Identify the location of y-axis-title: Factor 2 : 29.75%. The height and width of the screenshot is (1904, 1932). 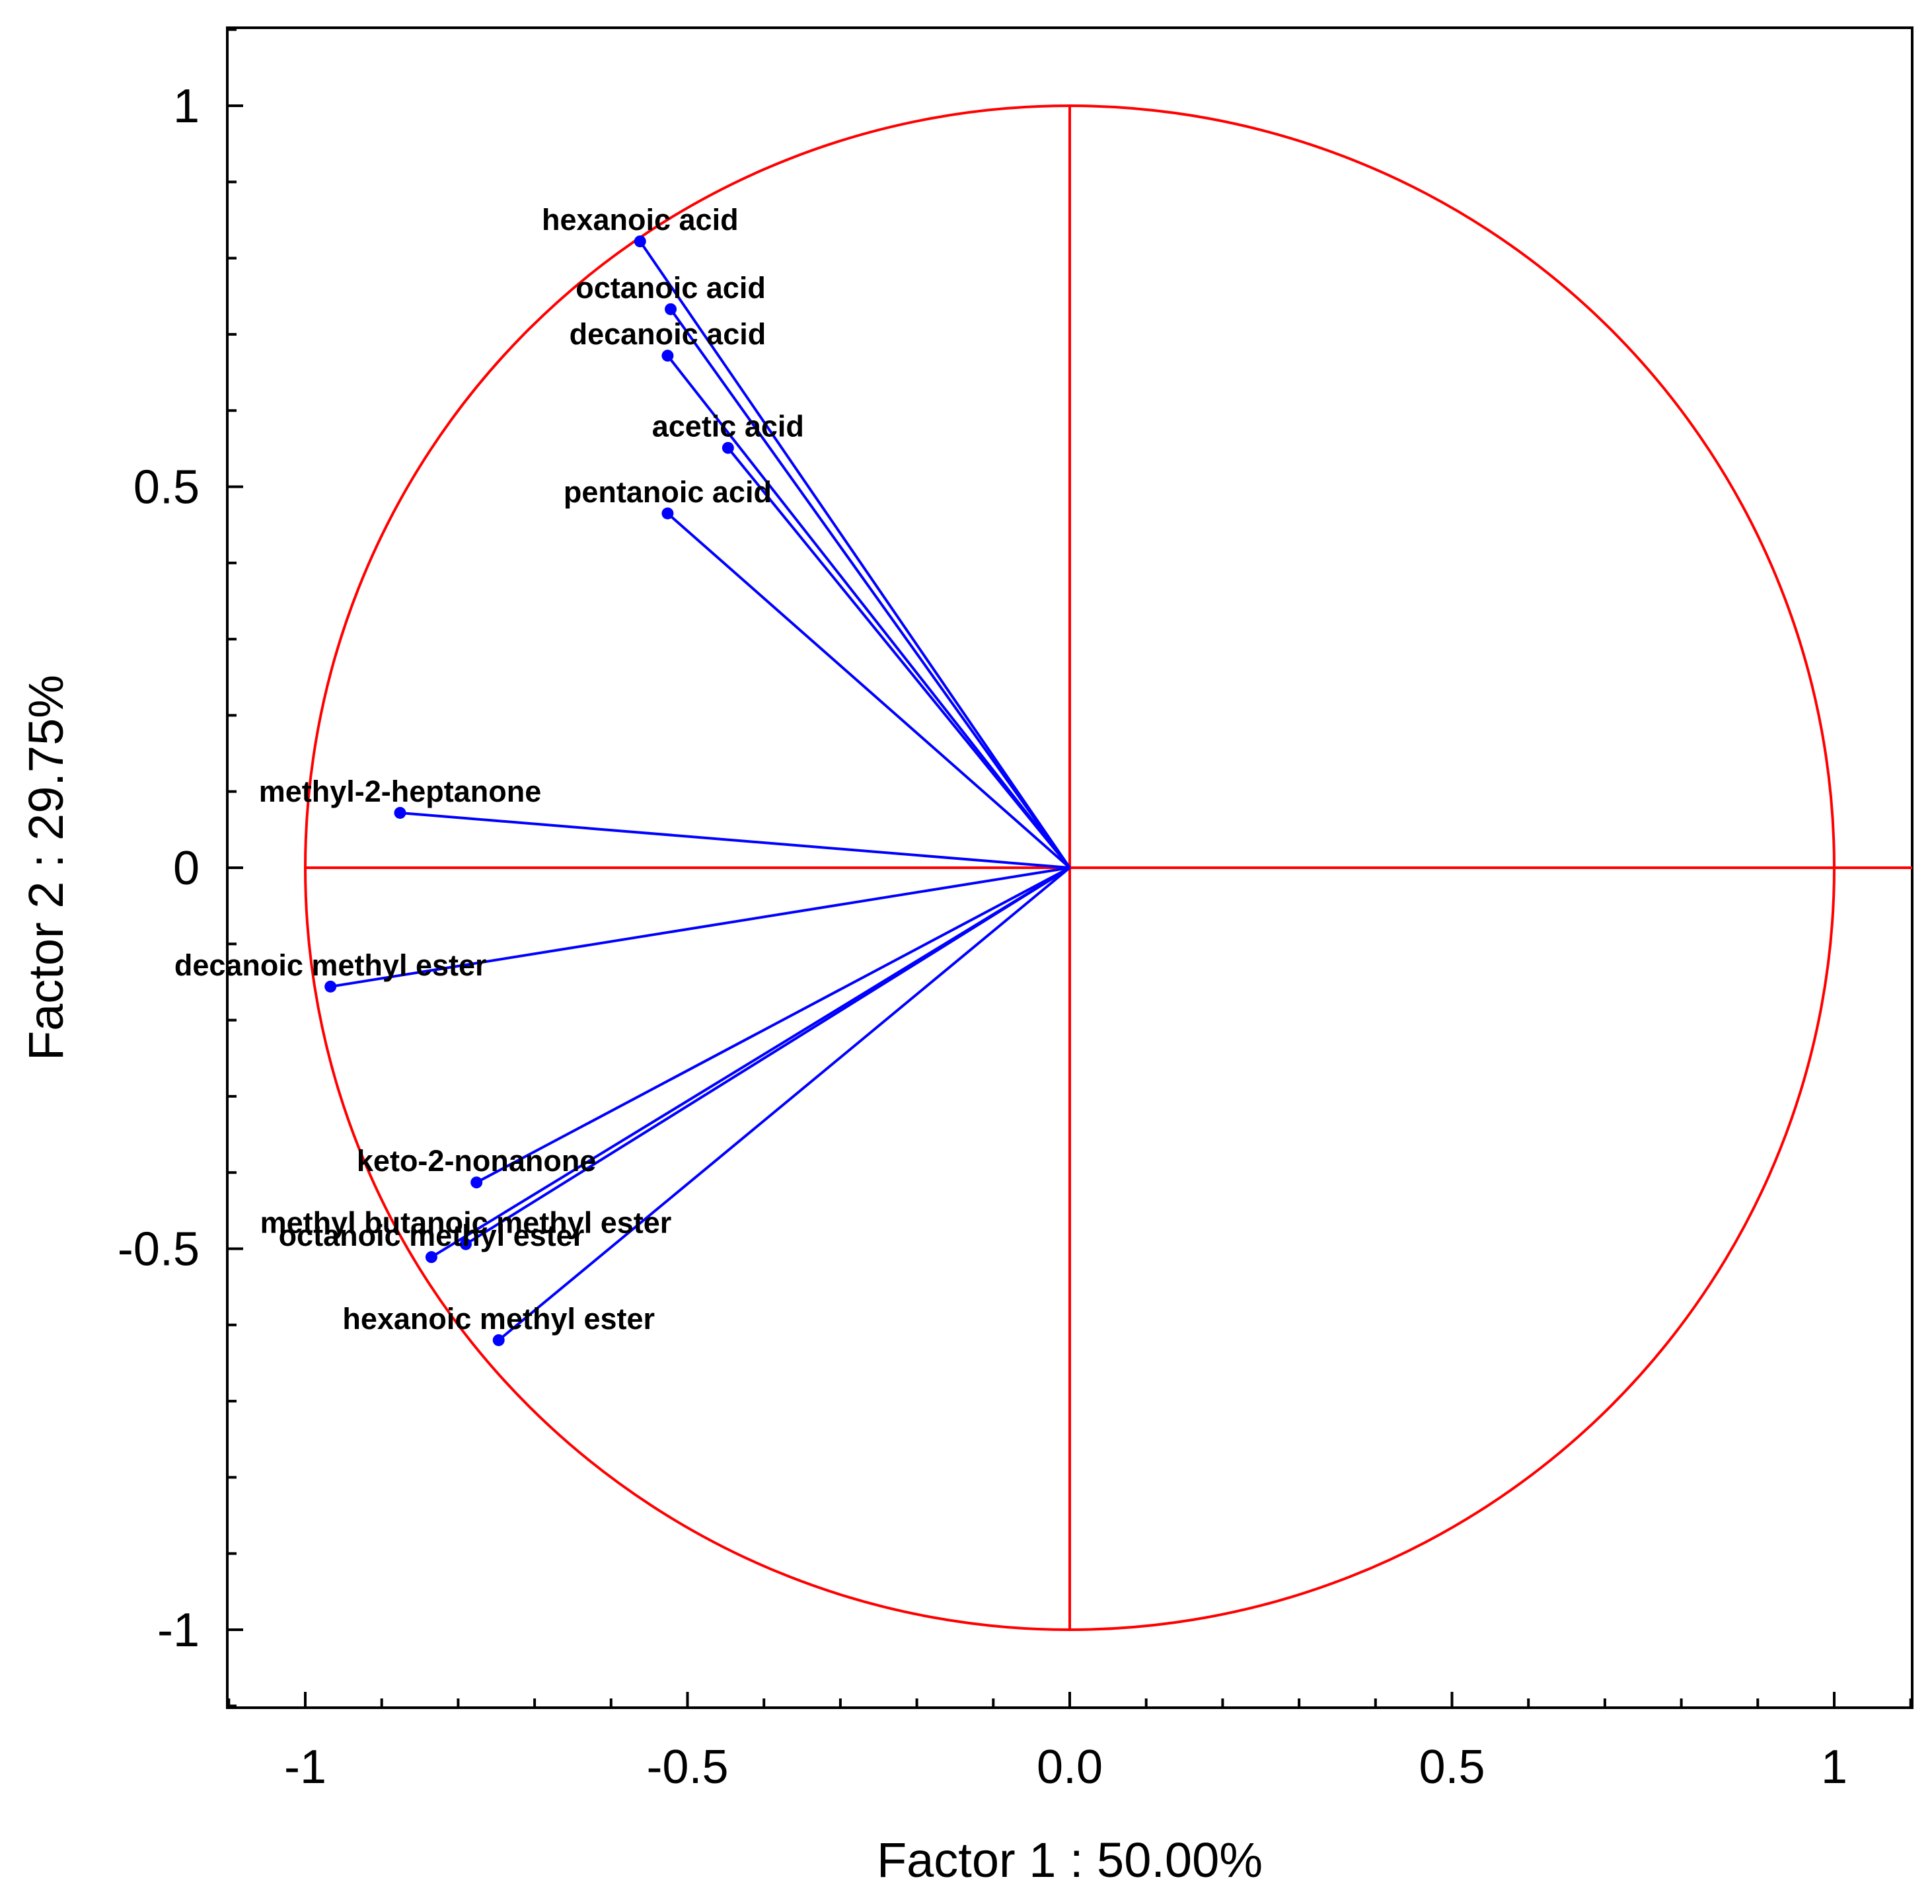
(46, 868).